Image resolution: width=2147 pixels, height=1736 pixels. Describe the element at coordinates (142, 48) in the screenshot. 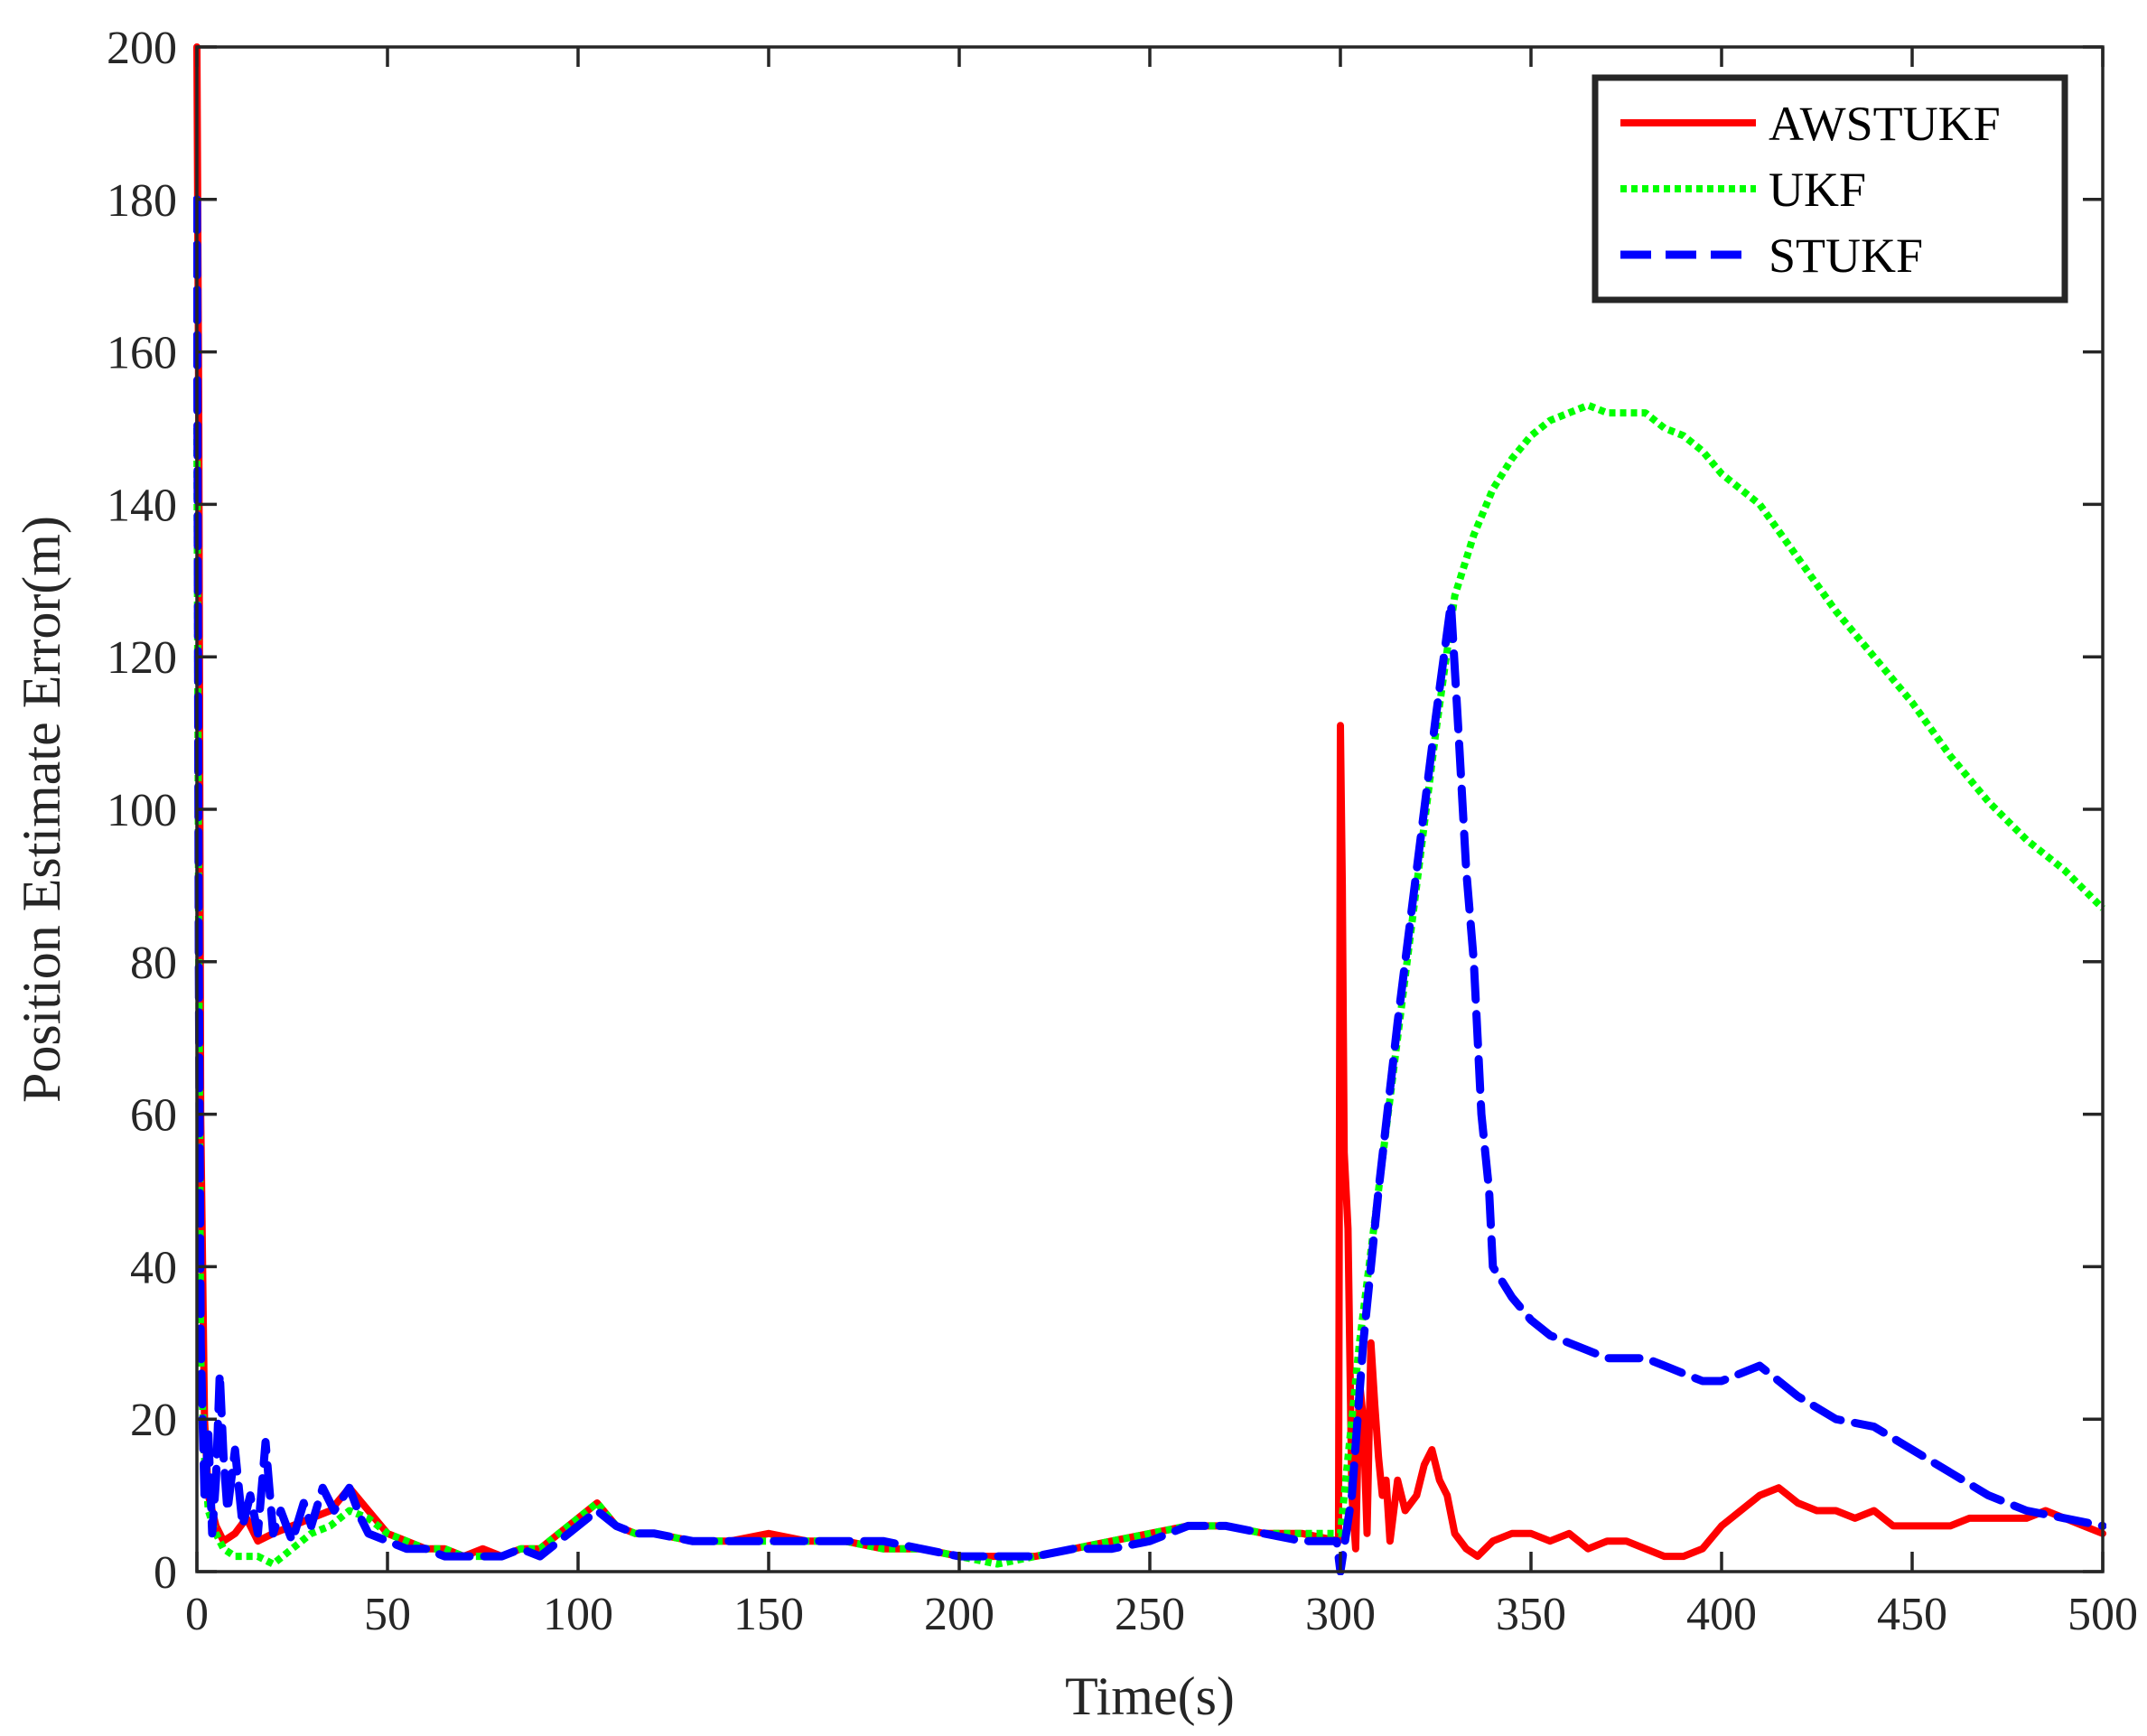

I see `y-tick-label-200: 200` at that location.